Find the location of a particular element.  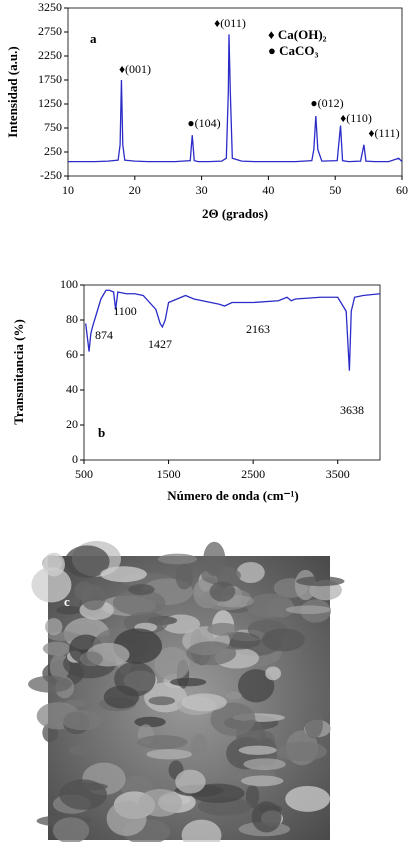

annotation: ♦(011) is located at coordinates (230, 23).